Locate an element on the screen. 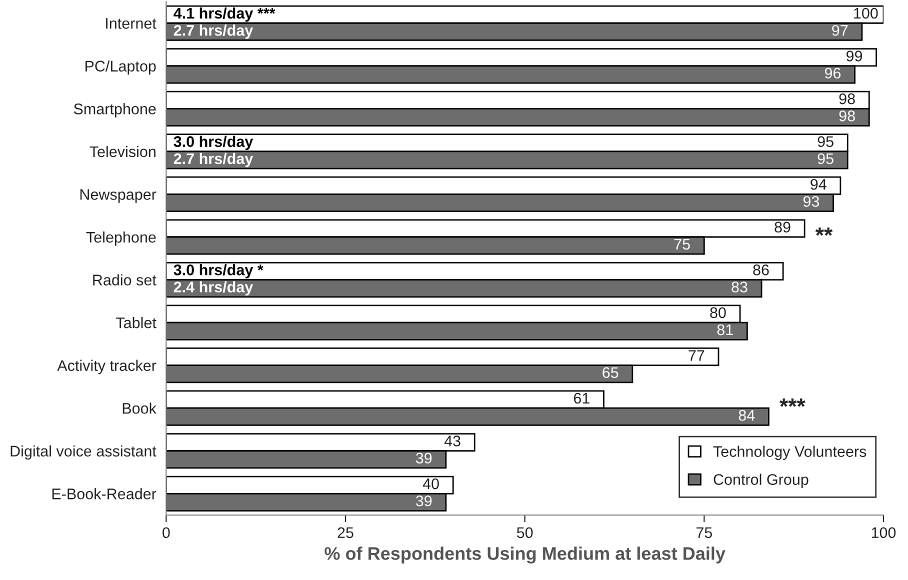  data-label: 43 is located at coordinates (452, 441).